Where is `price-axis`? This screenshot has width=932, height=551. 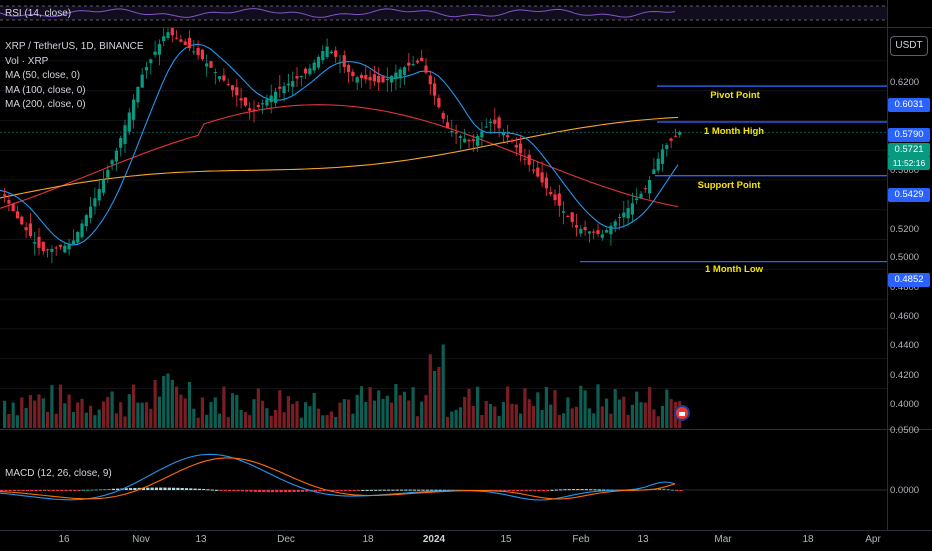
price-axis is located at coordinates (909, 265).